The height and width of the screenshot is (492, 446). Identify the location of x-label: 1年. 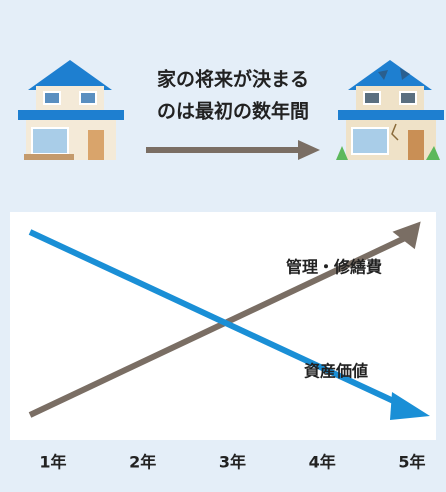
(52, 462).